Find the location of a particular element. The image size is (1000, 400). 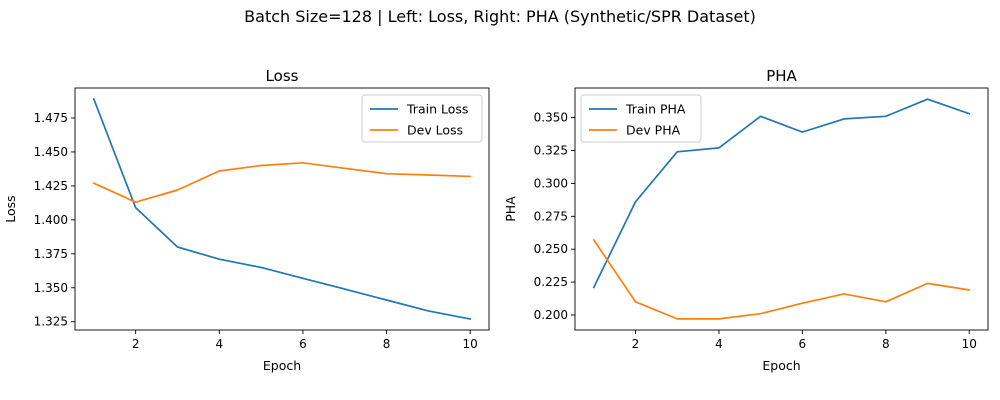

y-tick-label: 0.325 is located at coordinates (551, 151).